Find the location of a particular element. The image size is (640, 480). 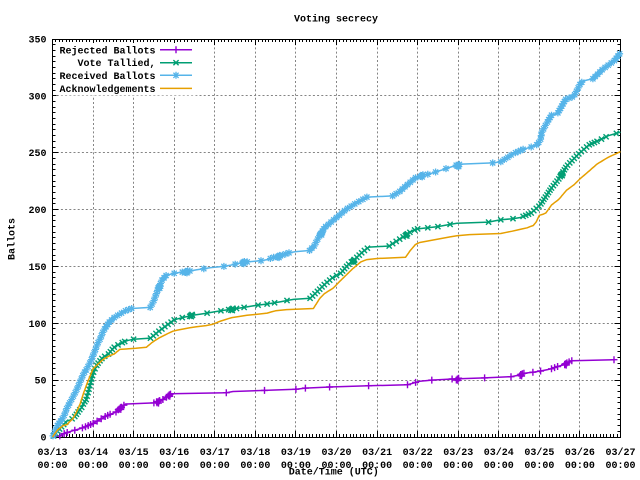

svg-text: 250 is located at coordinates (37, 154).